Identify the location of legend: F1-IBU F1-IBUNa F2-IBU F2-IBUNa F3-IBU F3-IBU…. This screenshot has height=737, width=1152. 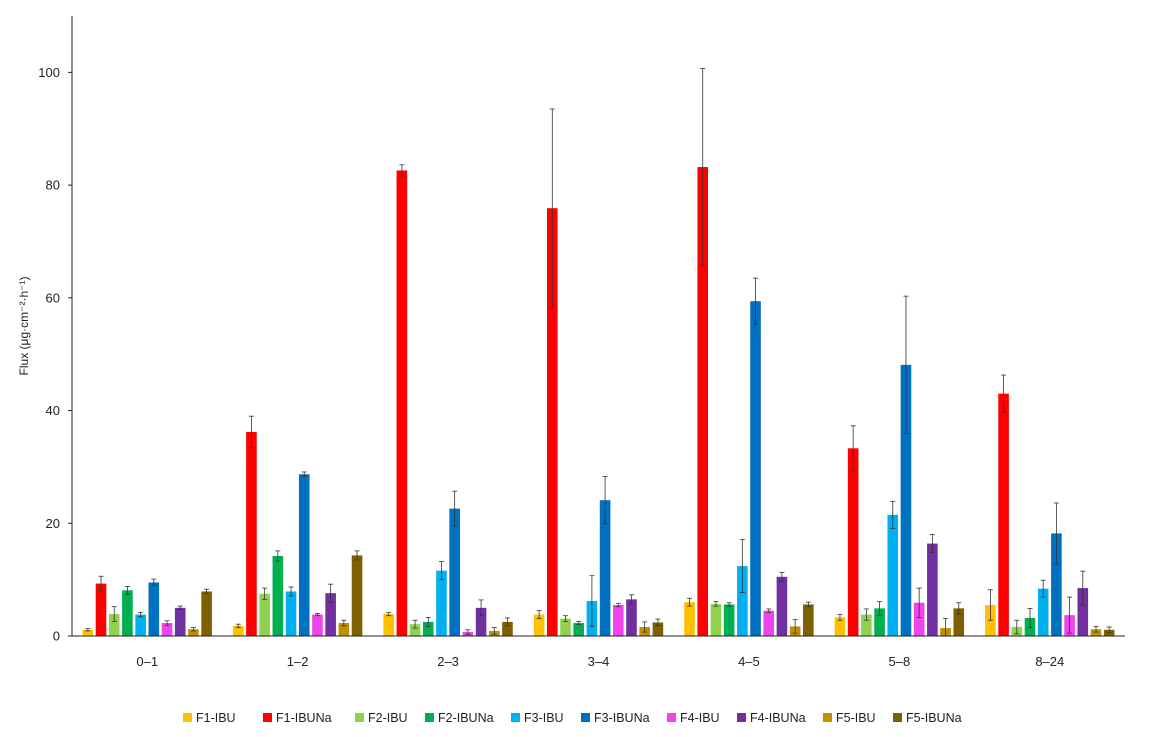
(572, 718).